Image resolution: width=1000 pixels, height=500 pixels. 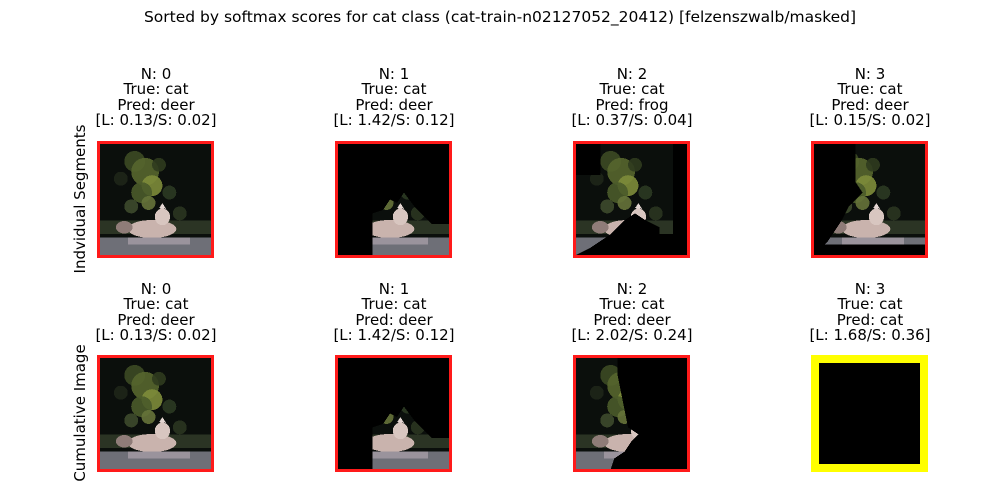 I want to click on panel-score: [L: 0.37/S: 0.04], so click(x=632, y=120).